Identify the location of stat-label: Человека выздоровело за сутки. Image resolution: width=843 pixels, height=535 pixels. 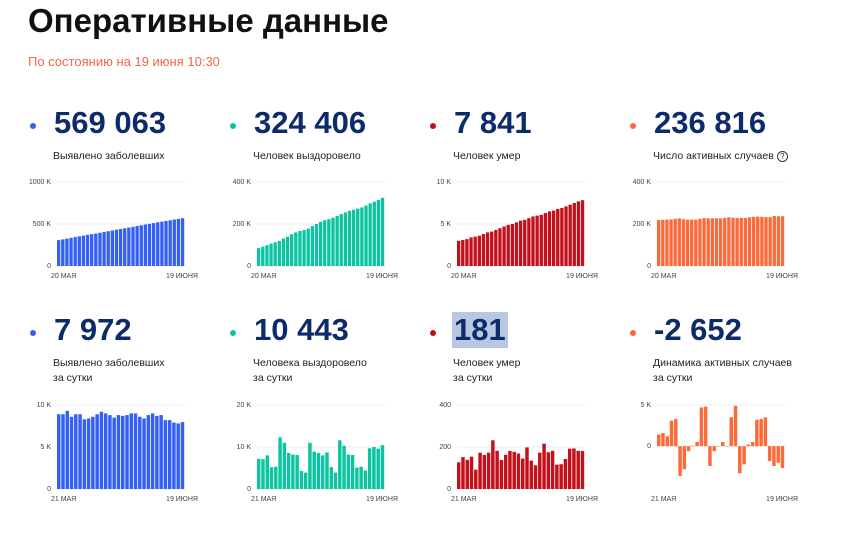
(348, 371).